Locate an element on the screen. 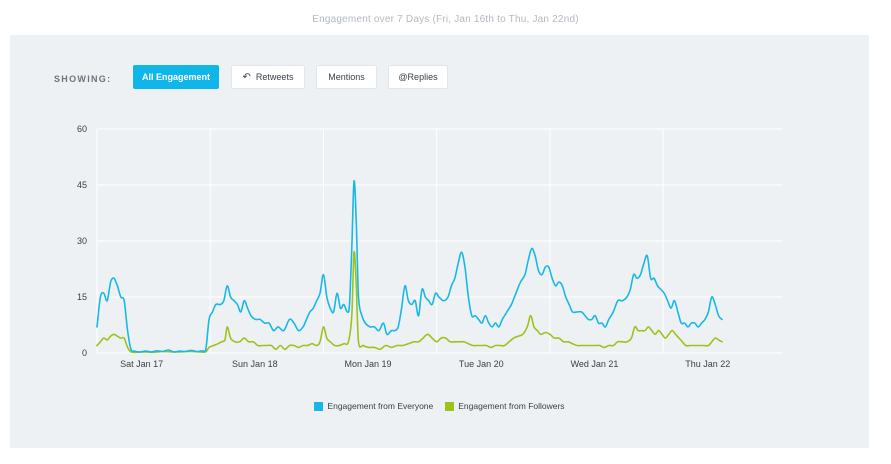 This screenshot has width=891, height=464. filter-label: Mentions is located at coordinates (346, 77).